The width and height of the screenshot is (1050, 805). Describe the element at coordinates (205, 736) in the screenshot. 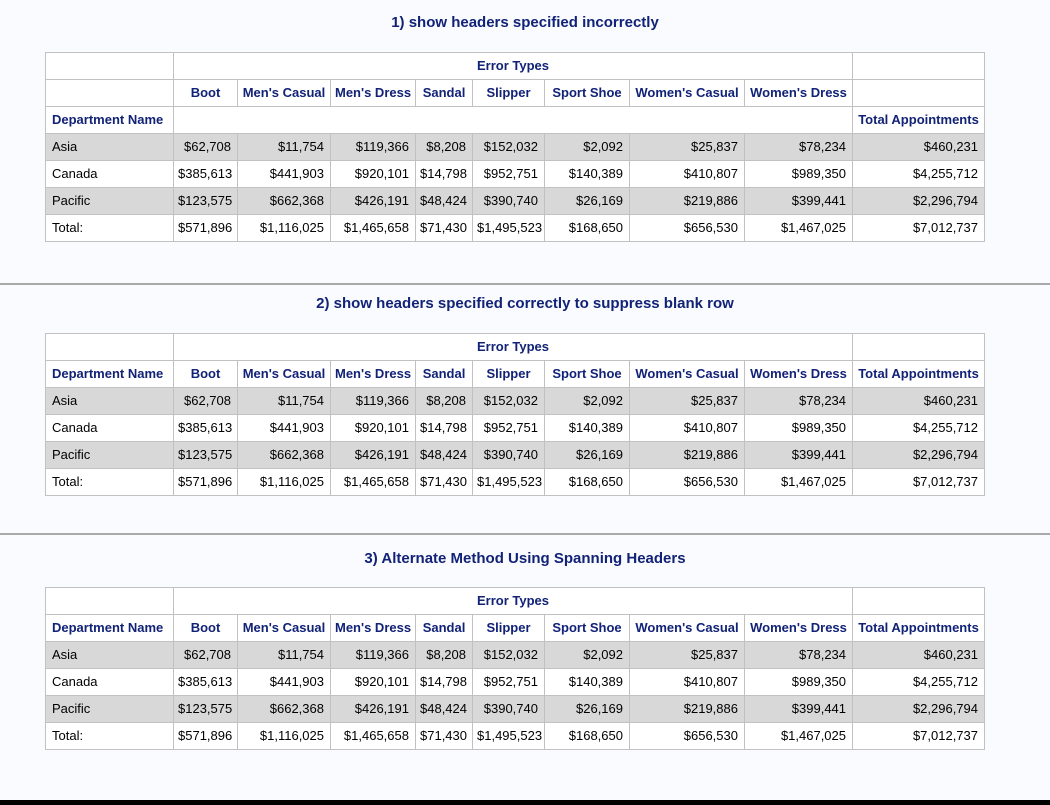

I see `value-cell: $571,896` at that location.